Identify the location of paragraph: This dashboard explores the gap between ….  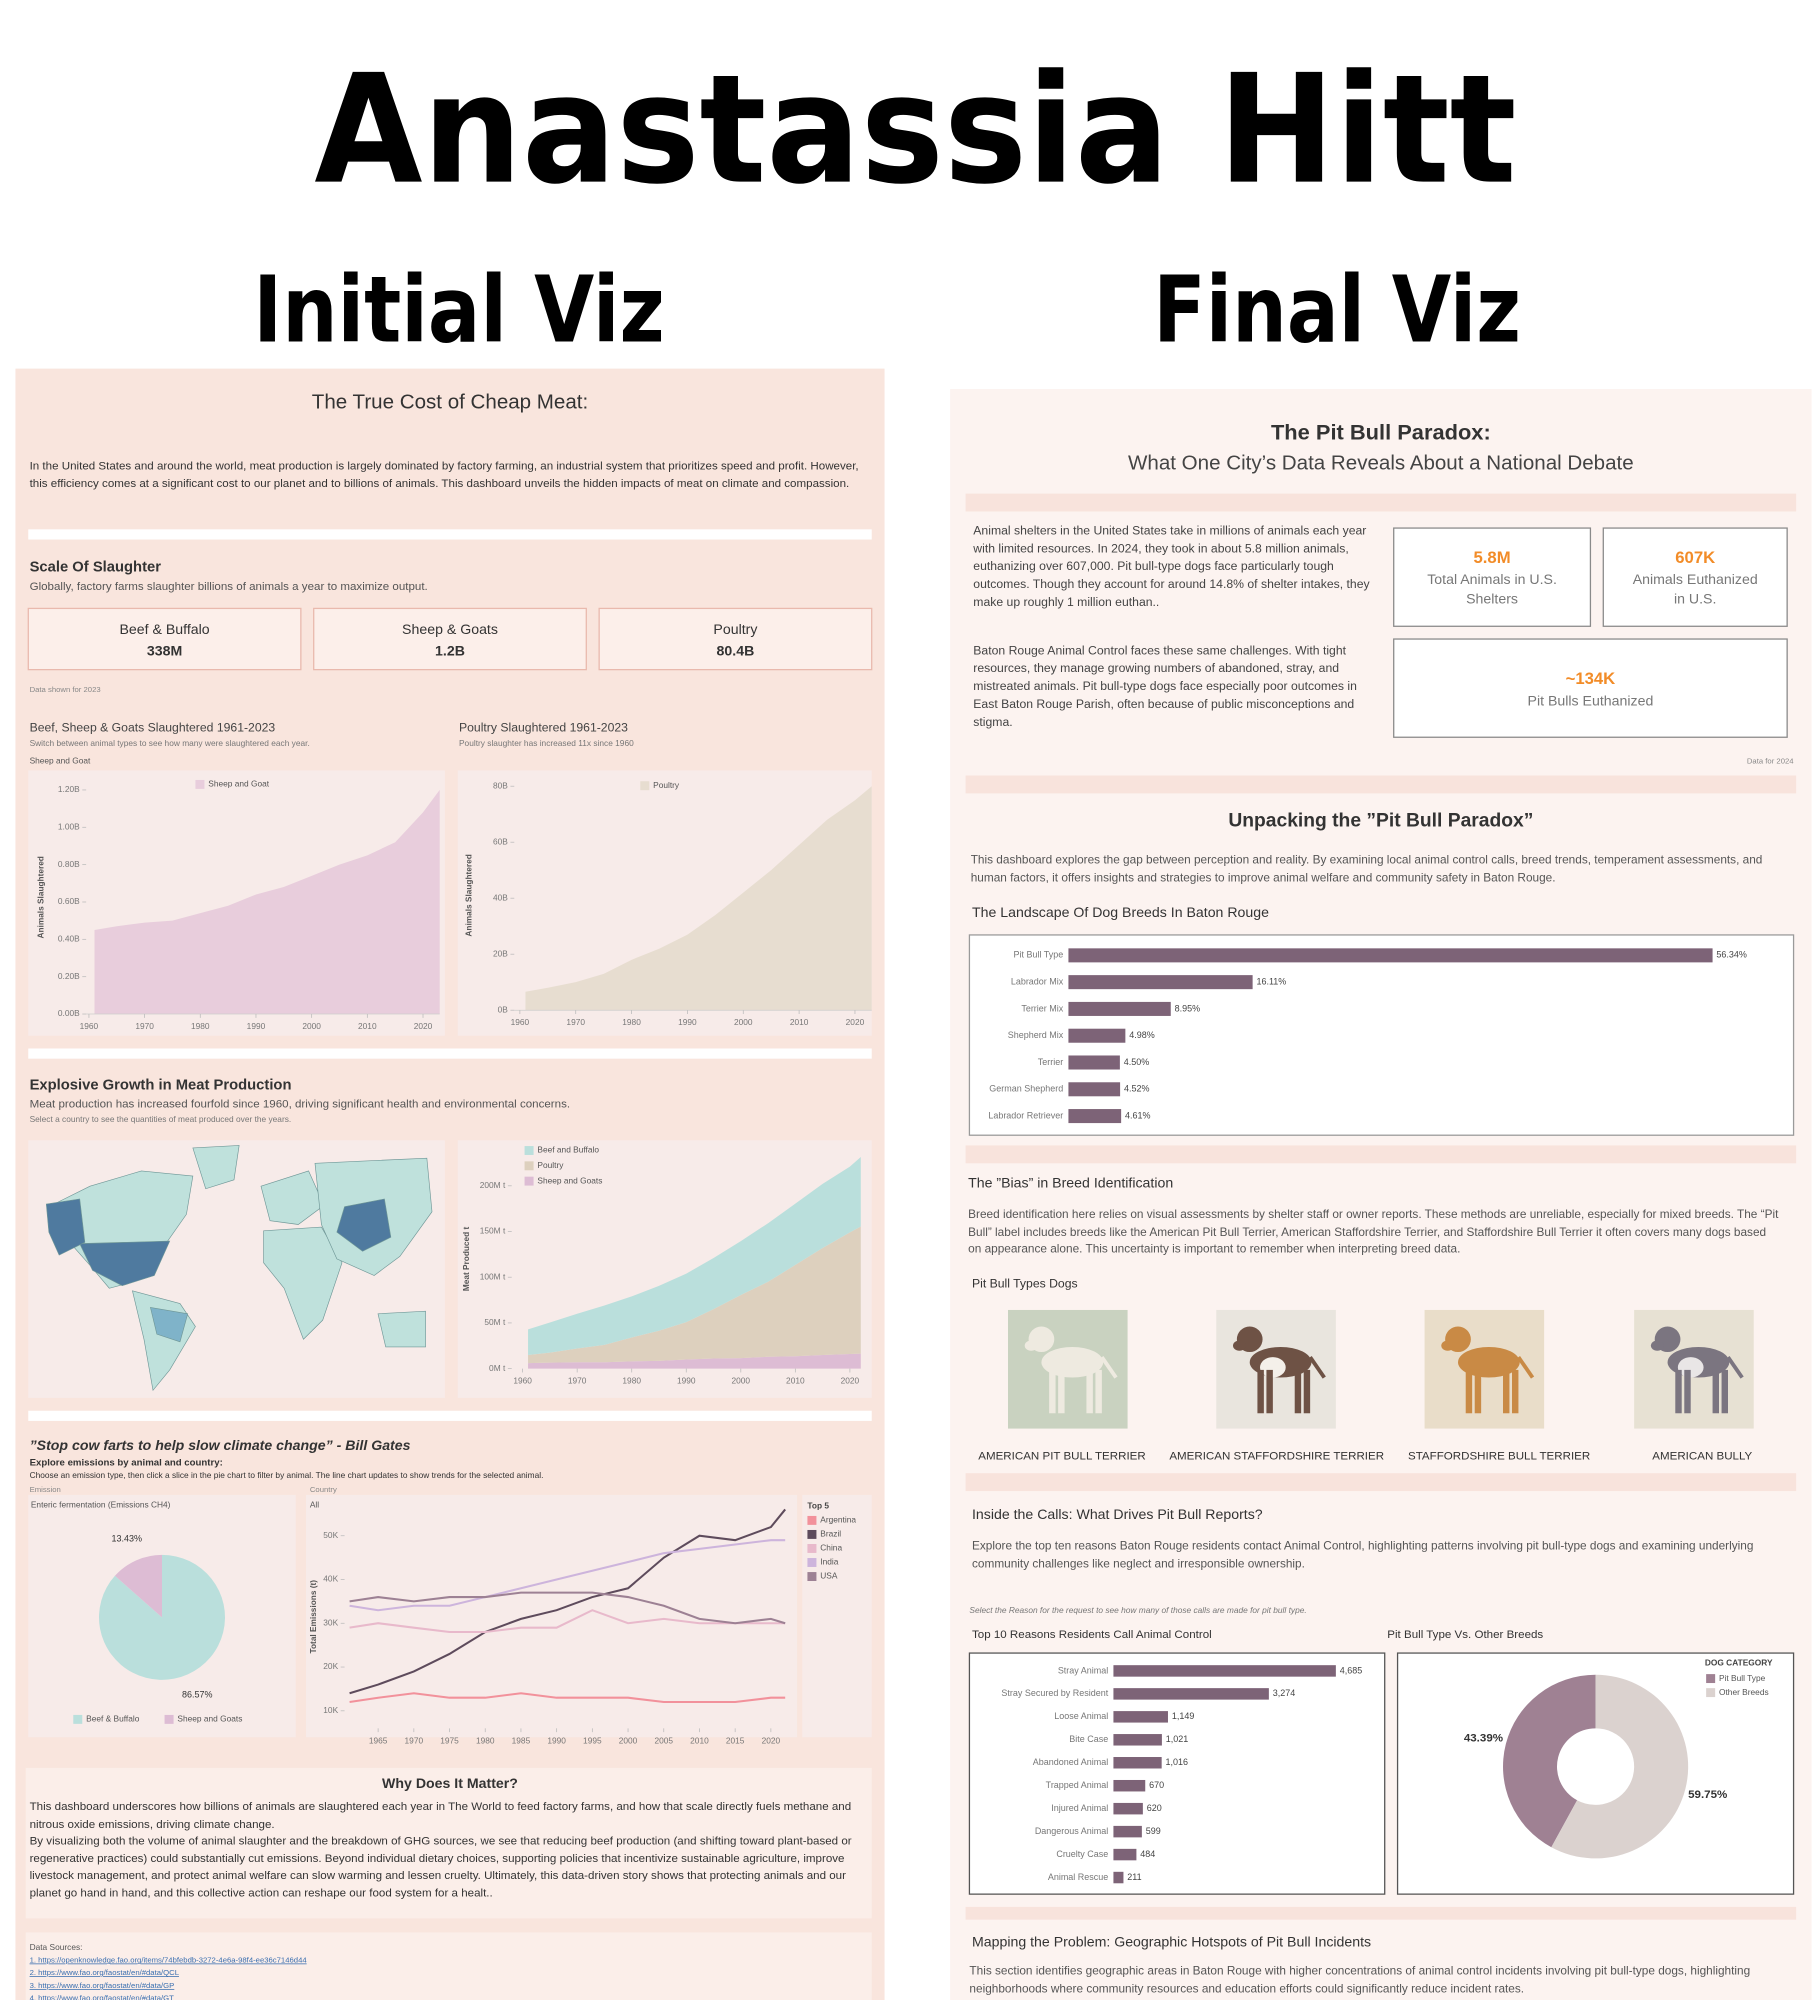
(1366, 868).